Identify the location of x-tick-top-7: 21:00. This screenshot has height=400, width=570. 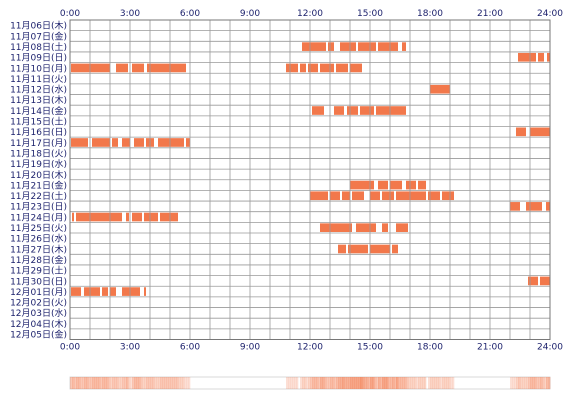
(490, 14).